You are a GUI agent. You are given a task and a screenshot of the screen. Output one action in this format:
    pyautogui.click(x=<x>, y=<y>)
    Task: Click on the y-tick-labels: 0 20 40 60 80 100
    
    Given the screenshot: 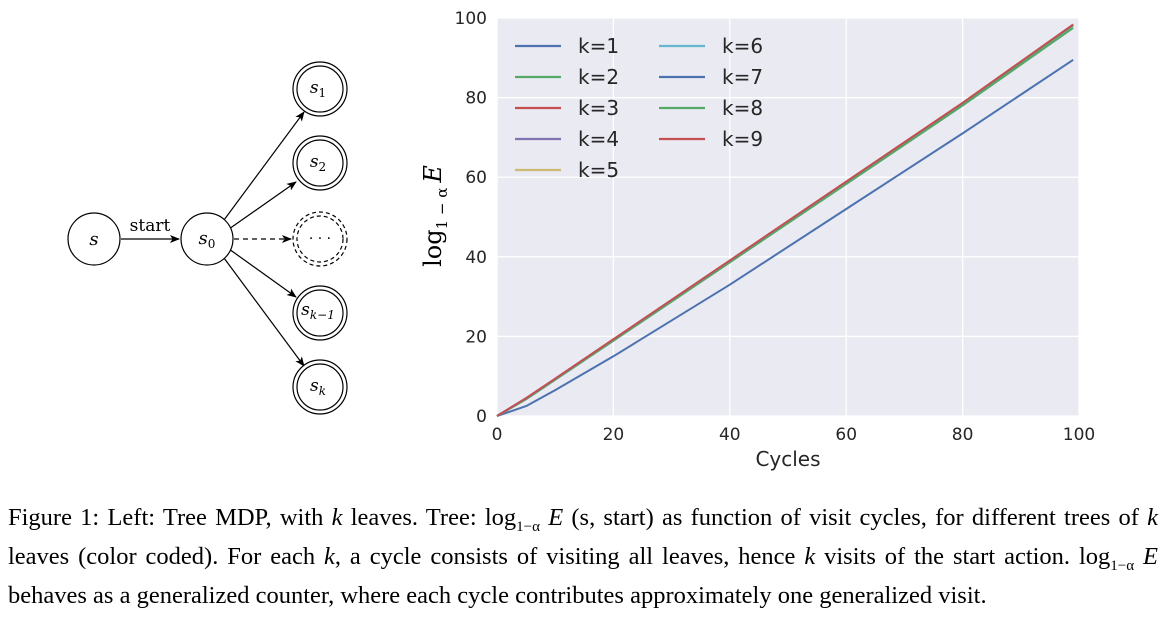 What is the action you would take?
    pyautogui.click(x=471, y=218)
    